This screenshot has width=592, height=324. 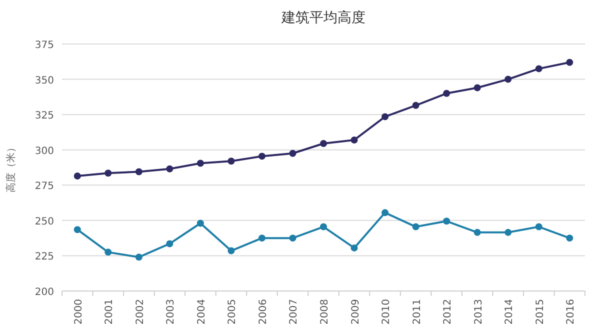 What do you see at coordinates (386, 311) in the screenshot?
I see `x-tick-label: 2010` at bounding box center [386, 311].